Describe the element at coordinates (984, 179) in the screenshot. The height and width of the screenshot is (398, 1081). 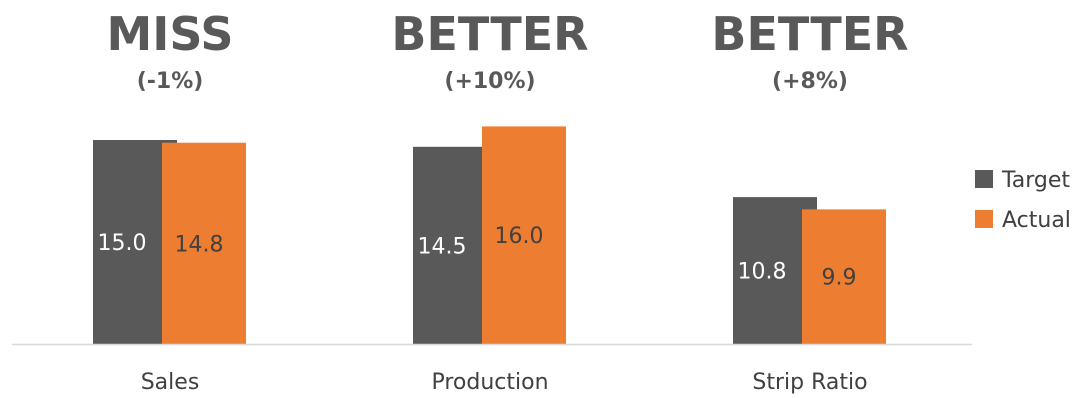
I see `legend-swatch-target` at that location.